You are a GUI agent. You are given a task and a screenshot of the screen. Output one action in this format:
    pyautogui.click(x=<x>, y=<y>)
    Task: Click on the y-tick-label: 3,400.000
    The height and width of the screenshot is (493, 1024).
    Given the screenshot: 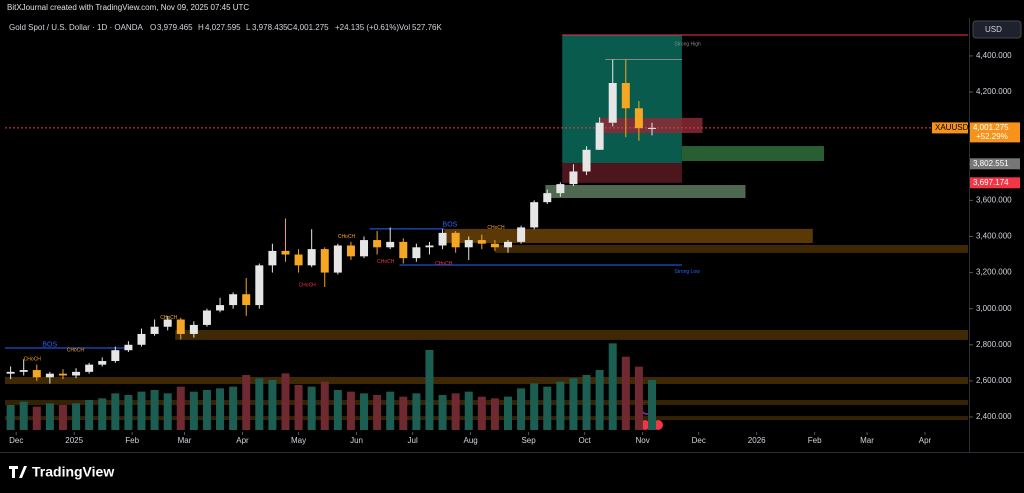 What is the action you would take?
    pyautogui.click(x=994, y=236)
    